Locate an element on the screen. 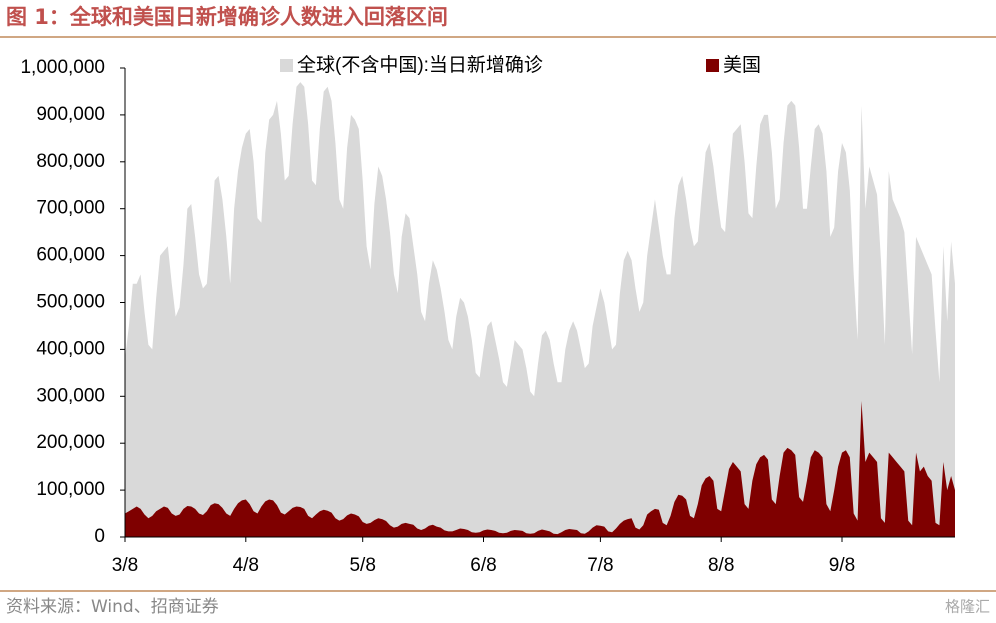  y-tick-label: 200,000 is located at coordinates (70, 442).